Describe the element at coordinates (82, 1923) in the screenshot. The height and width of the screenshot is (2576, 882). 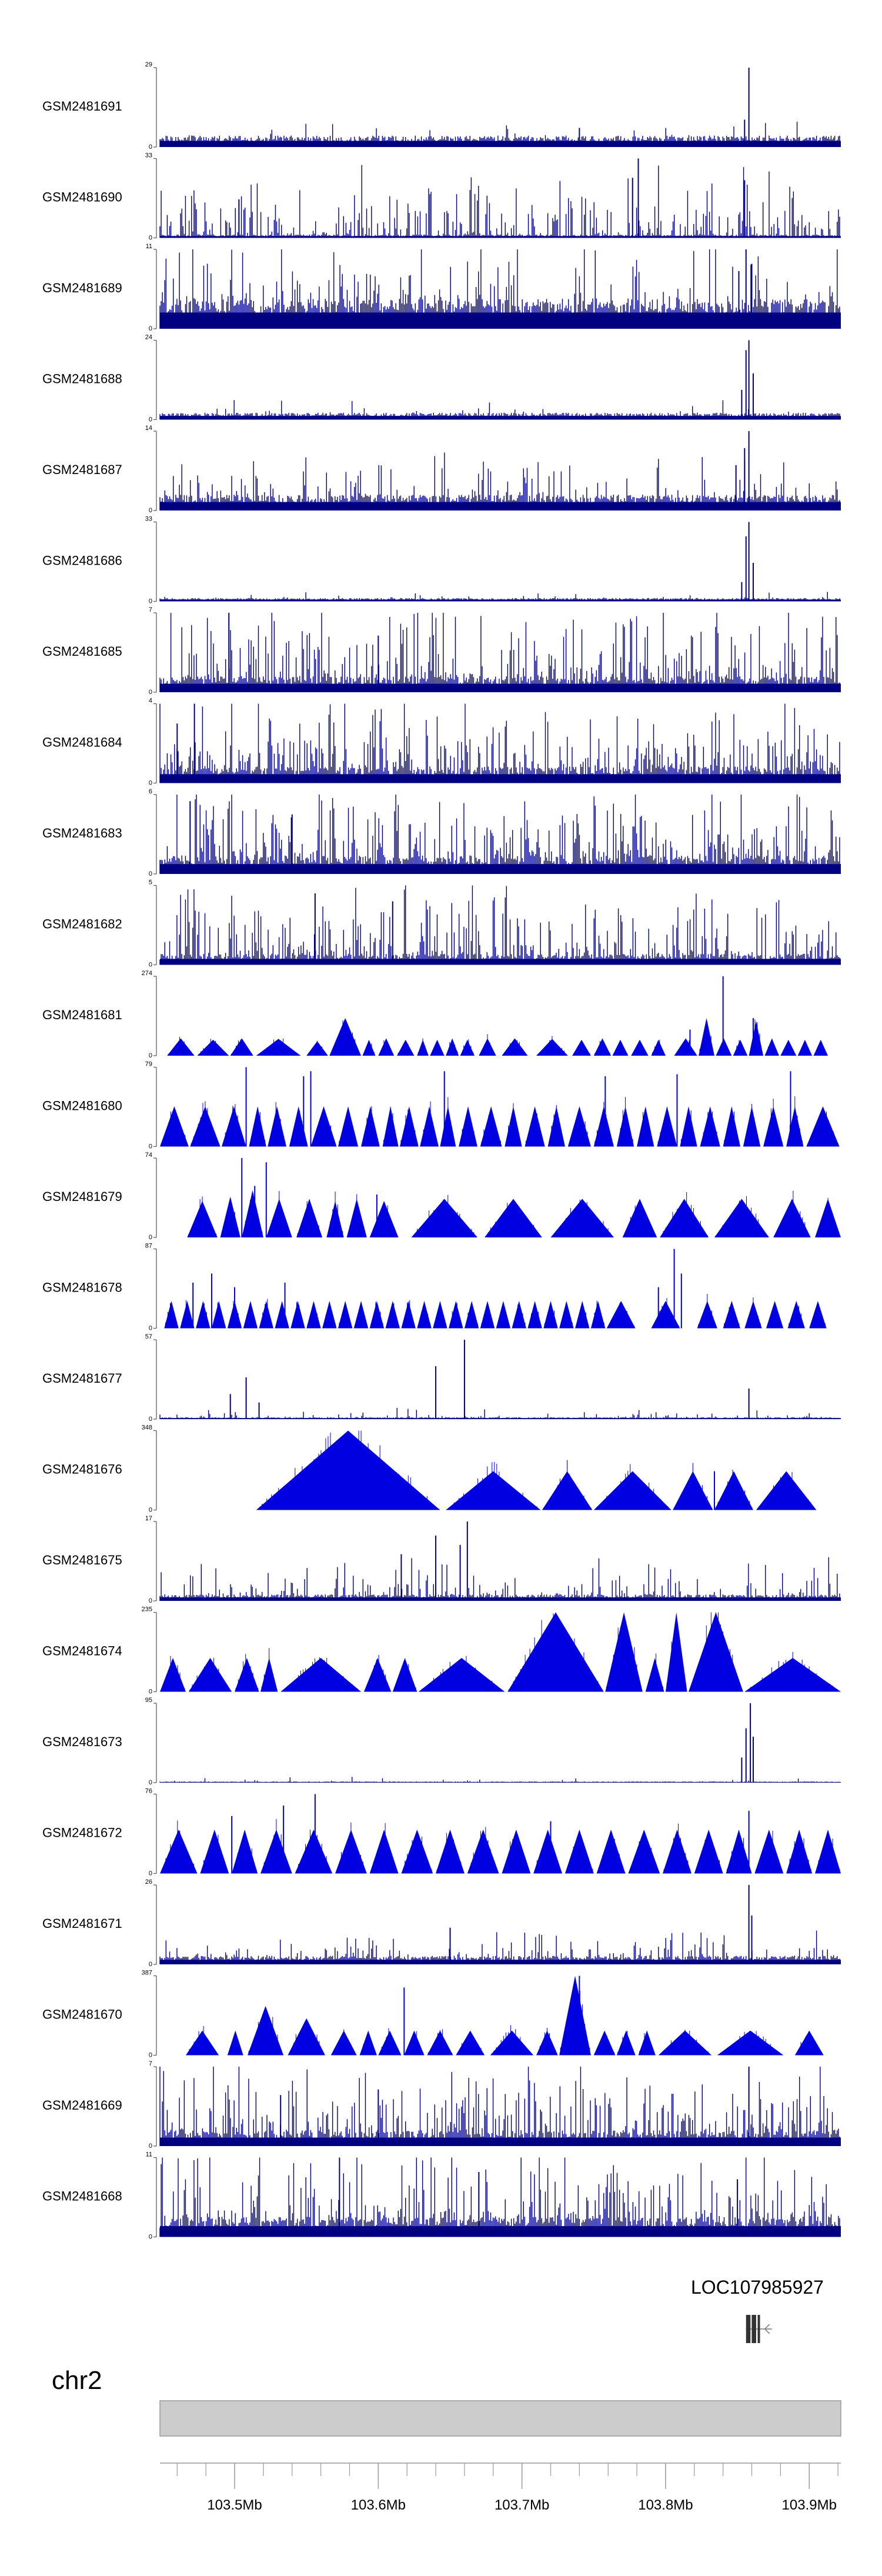
I see `track-label: GSM2481671` at that location.